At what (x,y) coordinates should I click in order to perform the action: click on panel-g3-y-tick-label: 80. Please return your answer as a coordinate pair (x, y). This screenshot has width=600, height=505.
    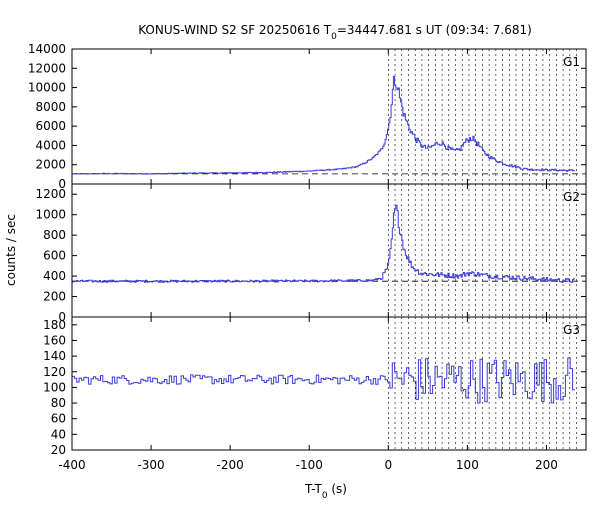
    Looking at the image, I should click on (58, 403).